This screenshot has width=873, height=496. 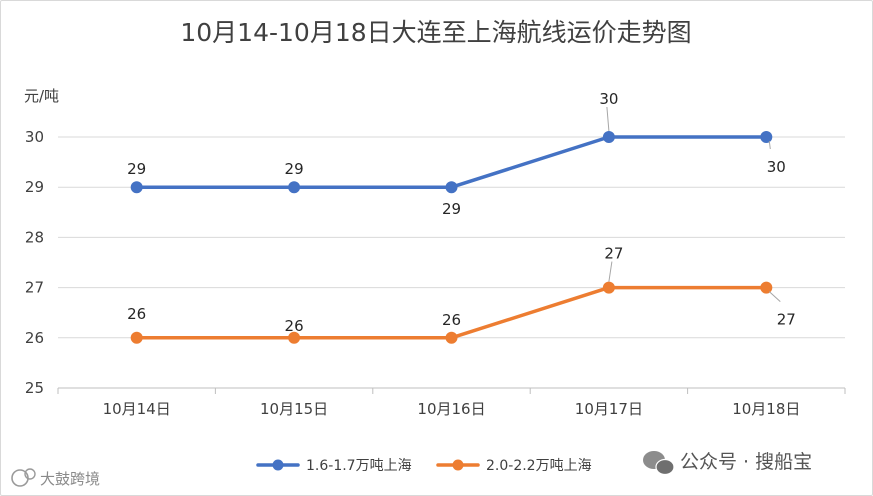 What do you see at coordinates (34, 338) in the screenshot?
I see `y-tick-label: 26` at bounding box center [34, 338].